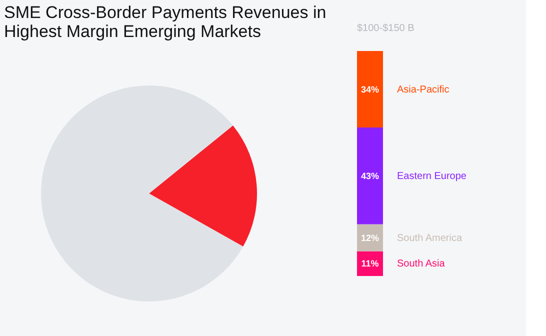 Image resolution: width=546 pixels, height=336 pixels. Describe the element at coordinates (386, 28) in the screenshot. I see `chart-title: $100-$150 B` at that location.